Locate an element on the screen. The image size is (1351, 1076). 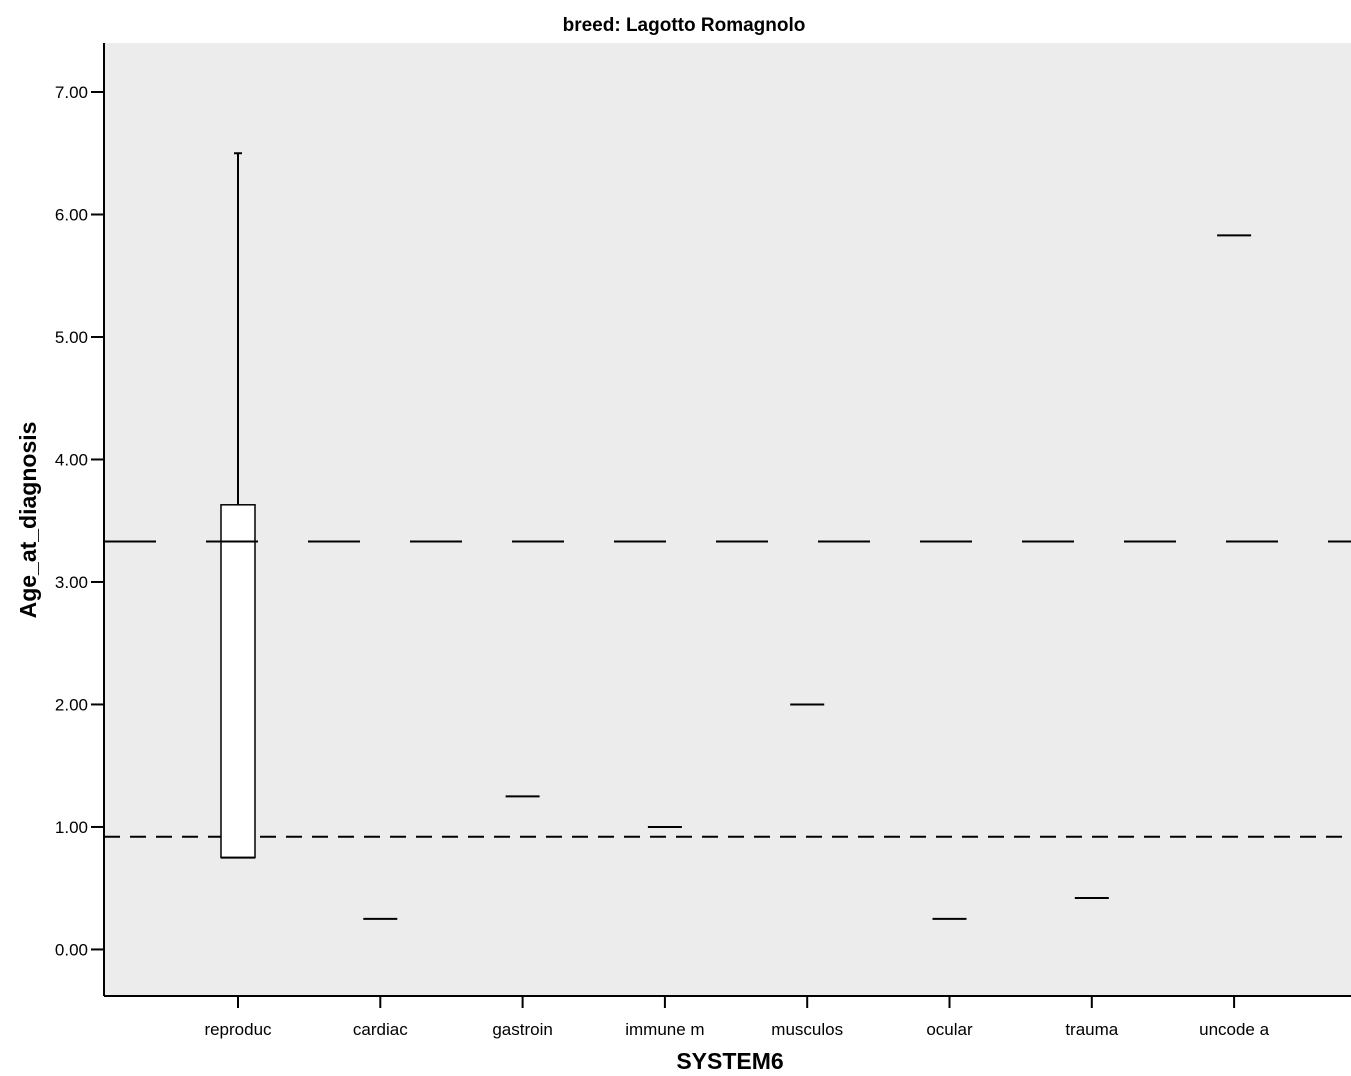
y-tick-label: 3.00 is located at coordinates (71, 582).